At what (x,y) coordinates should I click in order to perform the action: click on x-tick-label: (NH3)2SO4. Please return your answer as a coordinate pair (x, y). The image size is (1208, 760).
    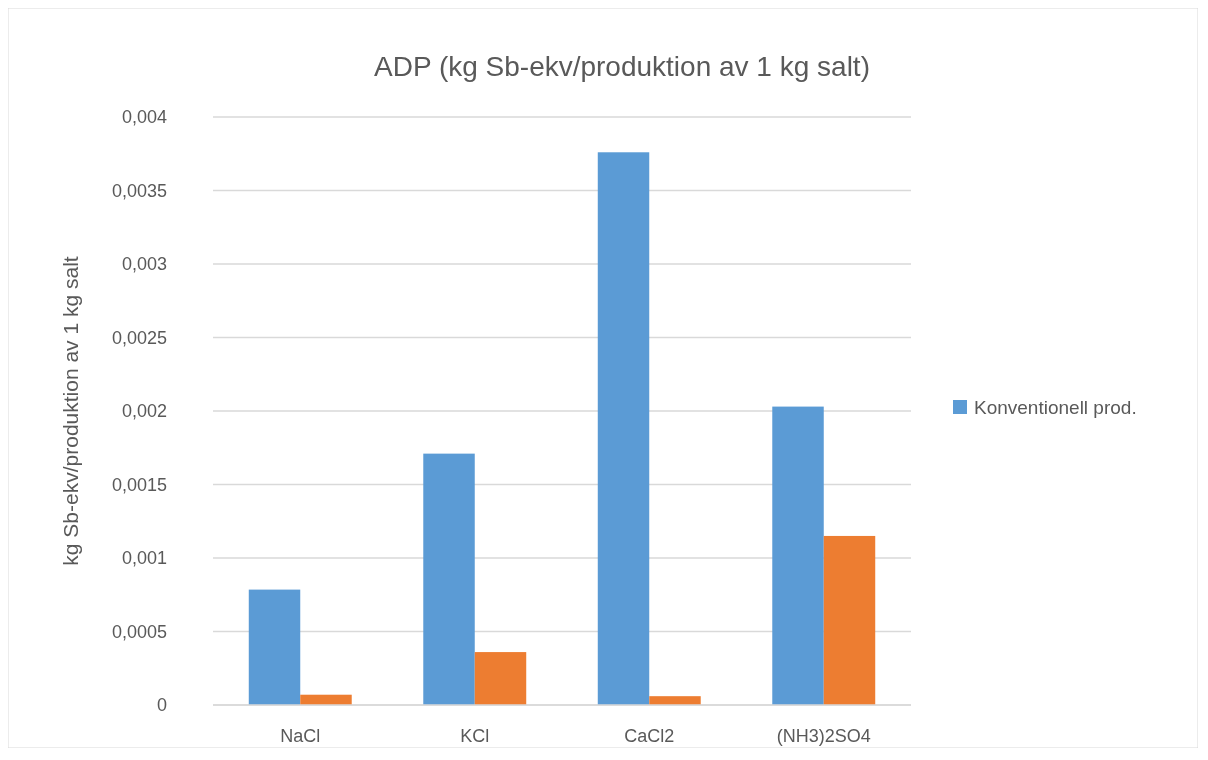
    Looking at the image, I should click on (823, 736).